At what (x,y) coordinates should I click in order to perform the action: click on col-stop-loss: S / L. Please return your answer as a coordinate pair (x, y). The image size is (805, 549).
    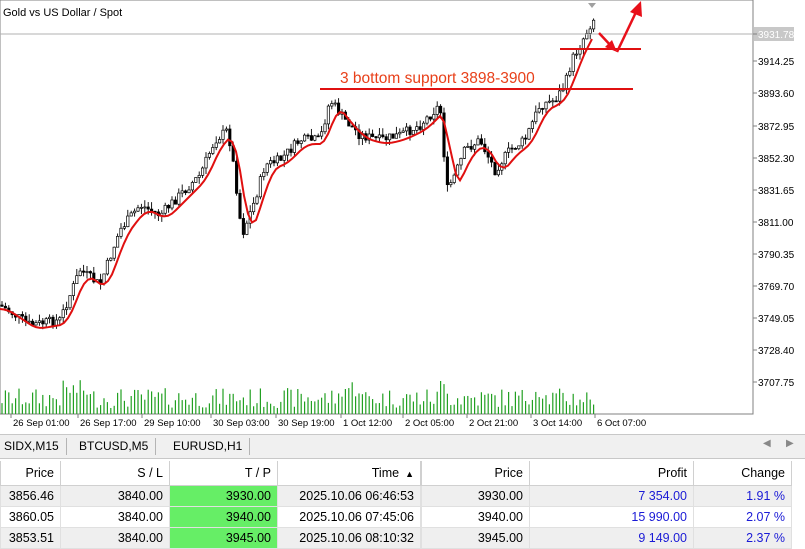
    Looking at the image, I should click on (115, 473).